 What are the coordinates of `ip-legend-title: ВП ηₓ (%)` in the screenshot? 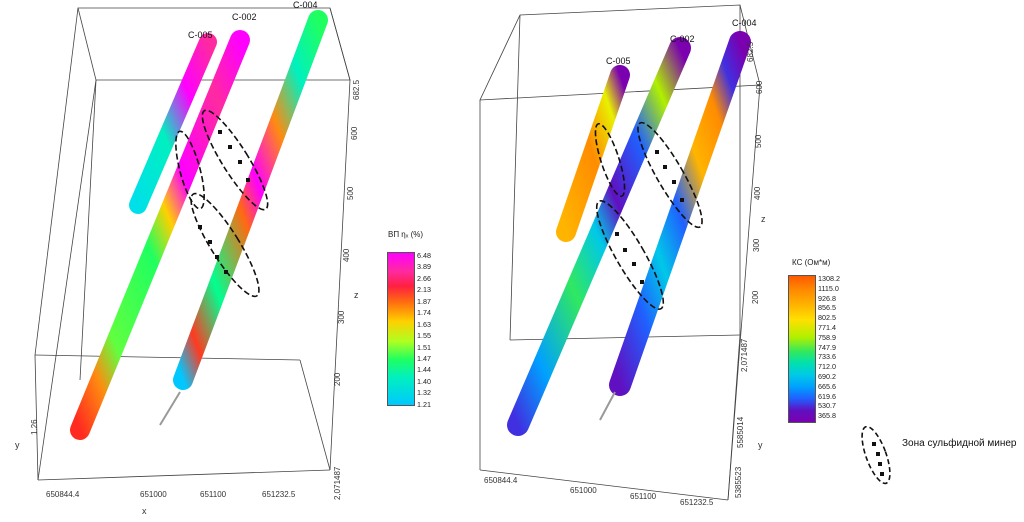 It's located at (406, 234).